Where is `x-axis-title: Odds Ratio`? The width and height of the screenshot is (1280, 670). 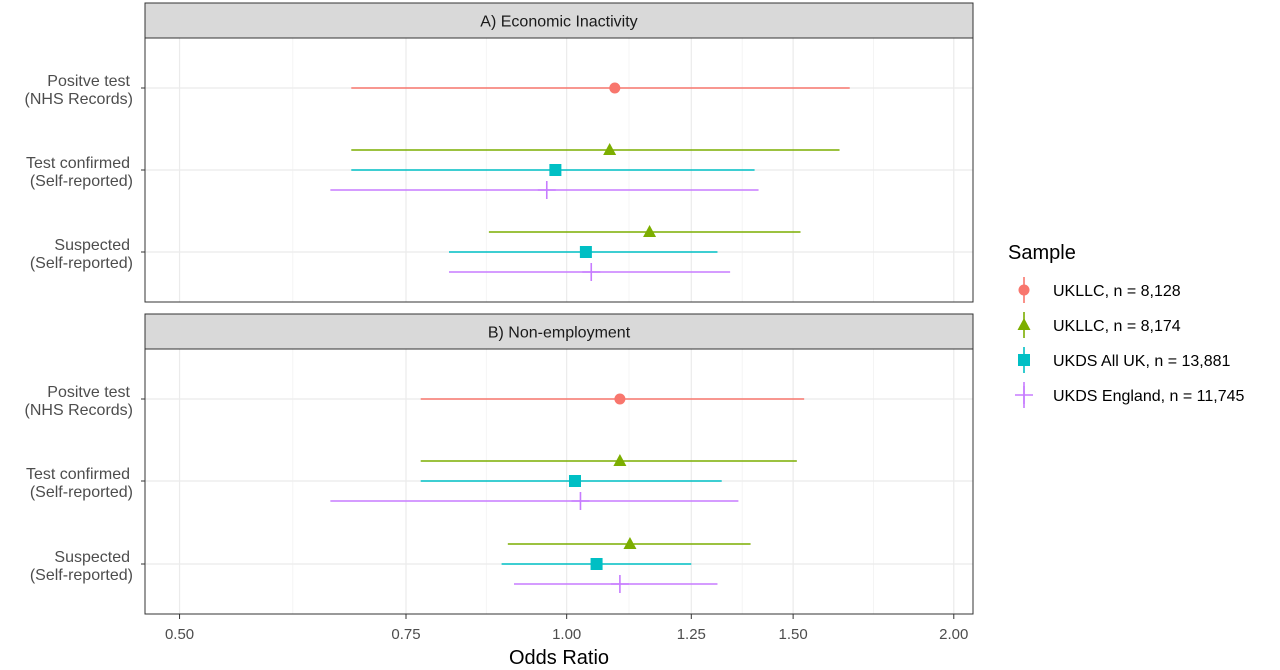
x-axis-title: Odds Ratio is located at coordinates (559, 658).